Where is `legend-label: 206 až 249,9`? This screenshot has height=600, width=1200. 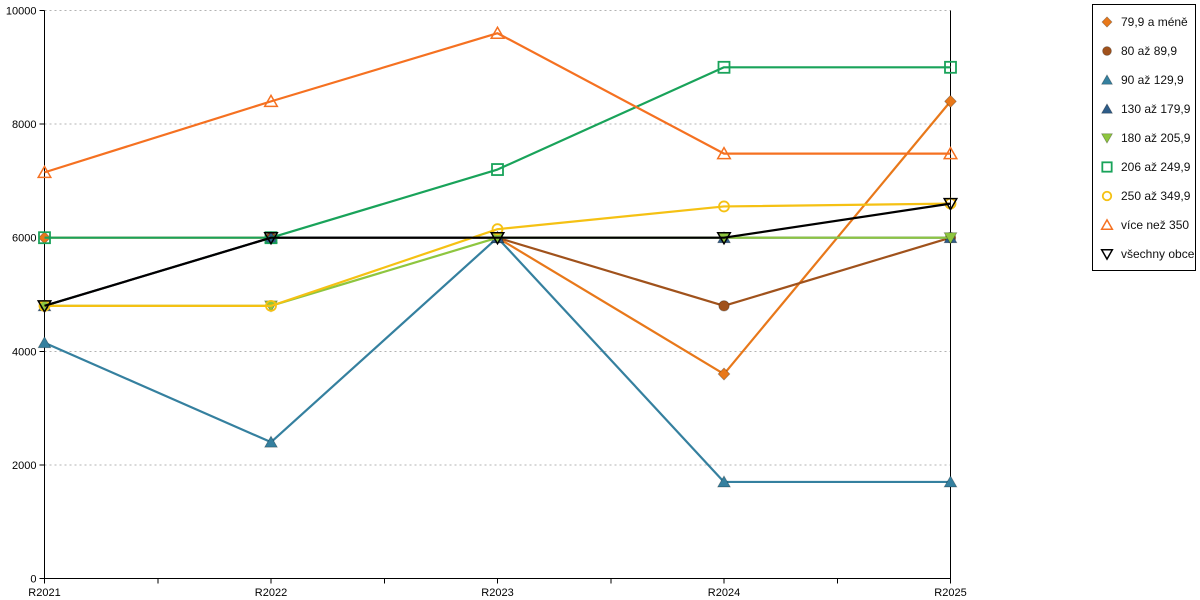
legend-label: 206 až 249,9 is located at coordinates (1156, 166).